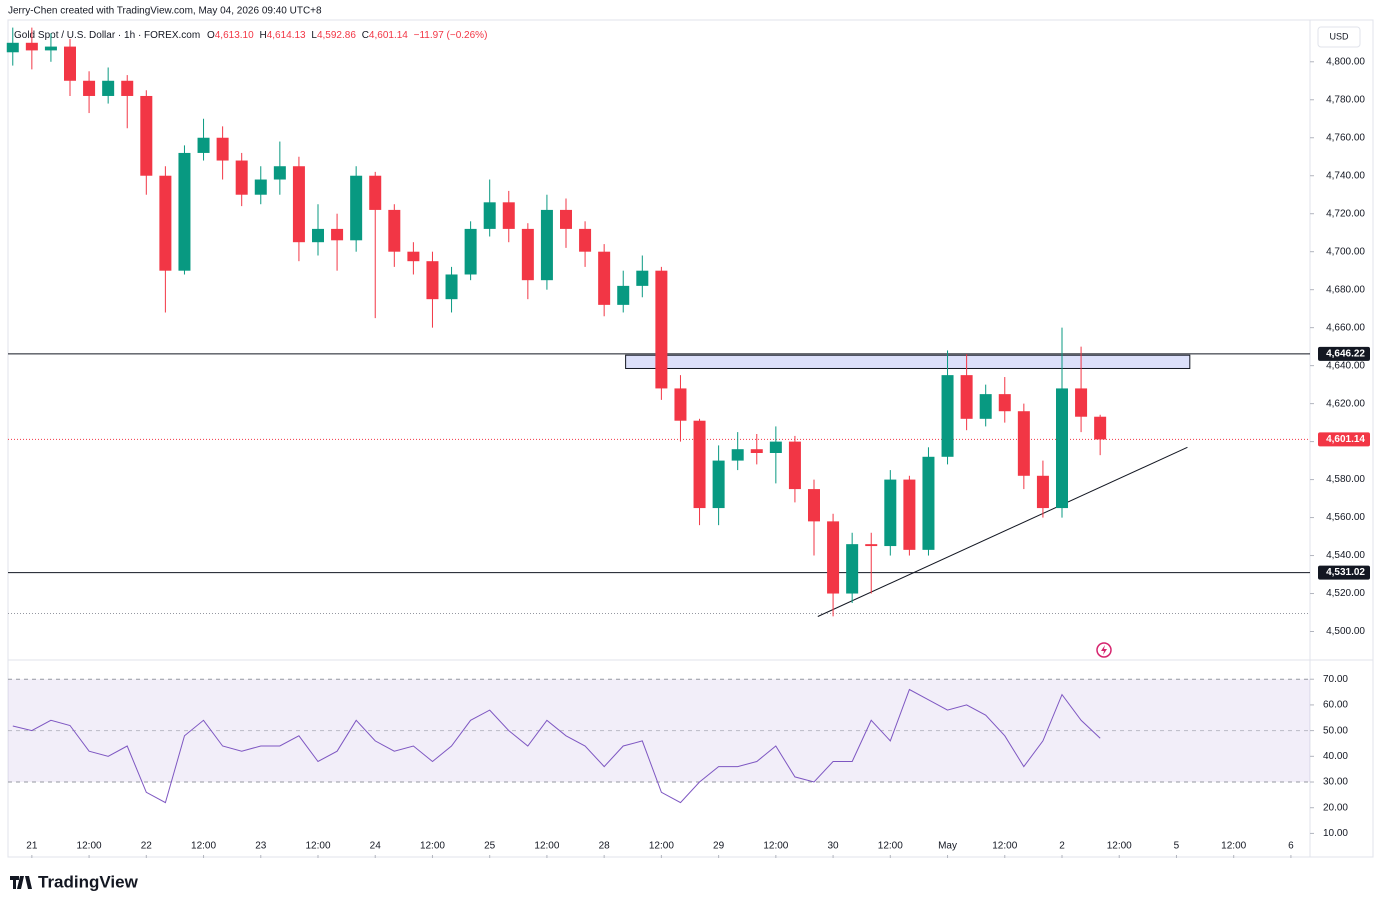 The image size is (1381, 908). I want to click on price-level-label: 4,646.22, so click(1345, 353).